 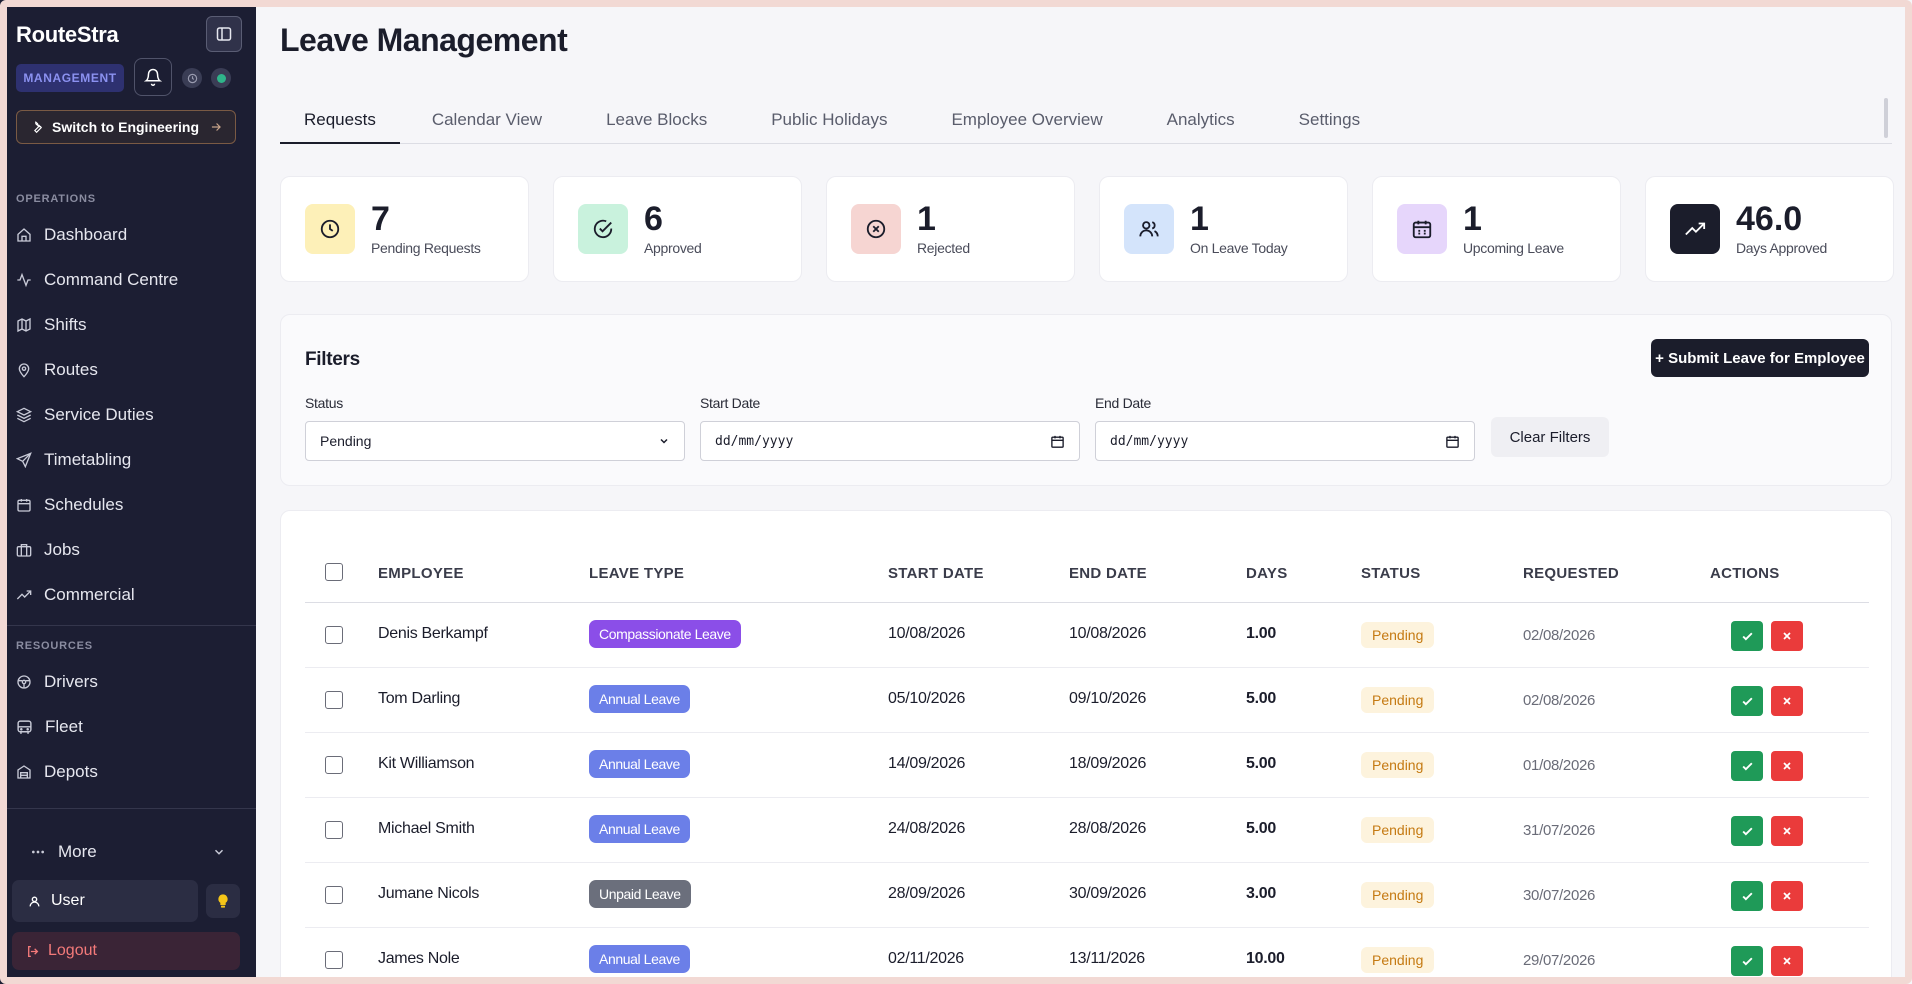 What do you see at coordinates (1398, 765) in the screenshot?
I see `status-badge: Pending` at bounding box center [1398, 765].